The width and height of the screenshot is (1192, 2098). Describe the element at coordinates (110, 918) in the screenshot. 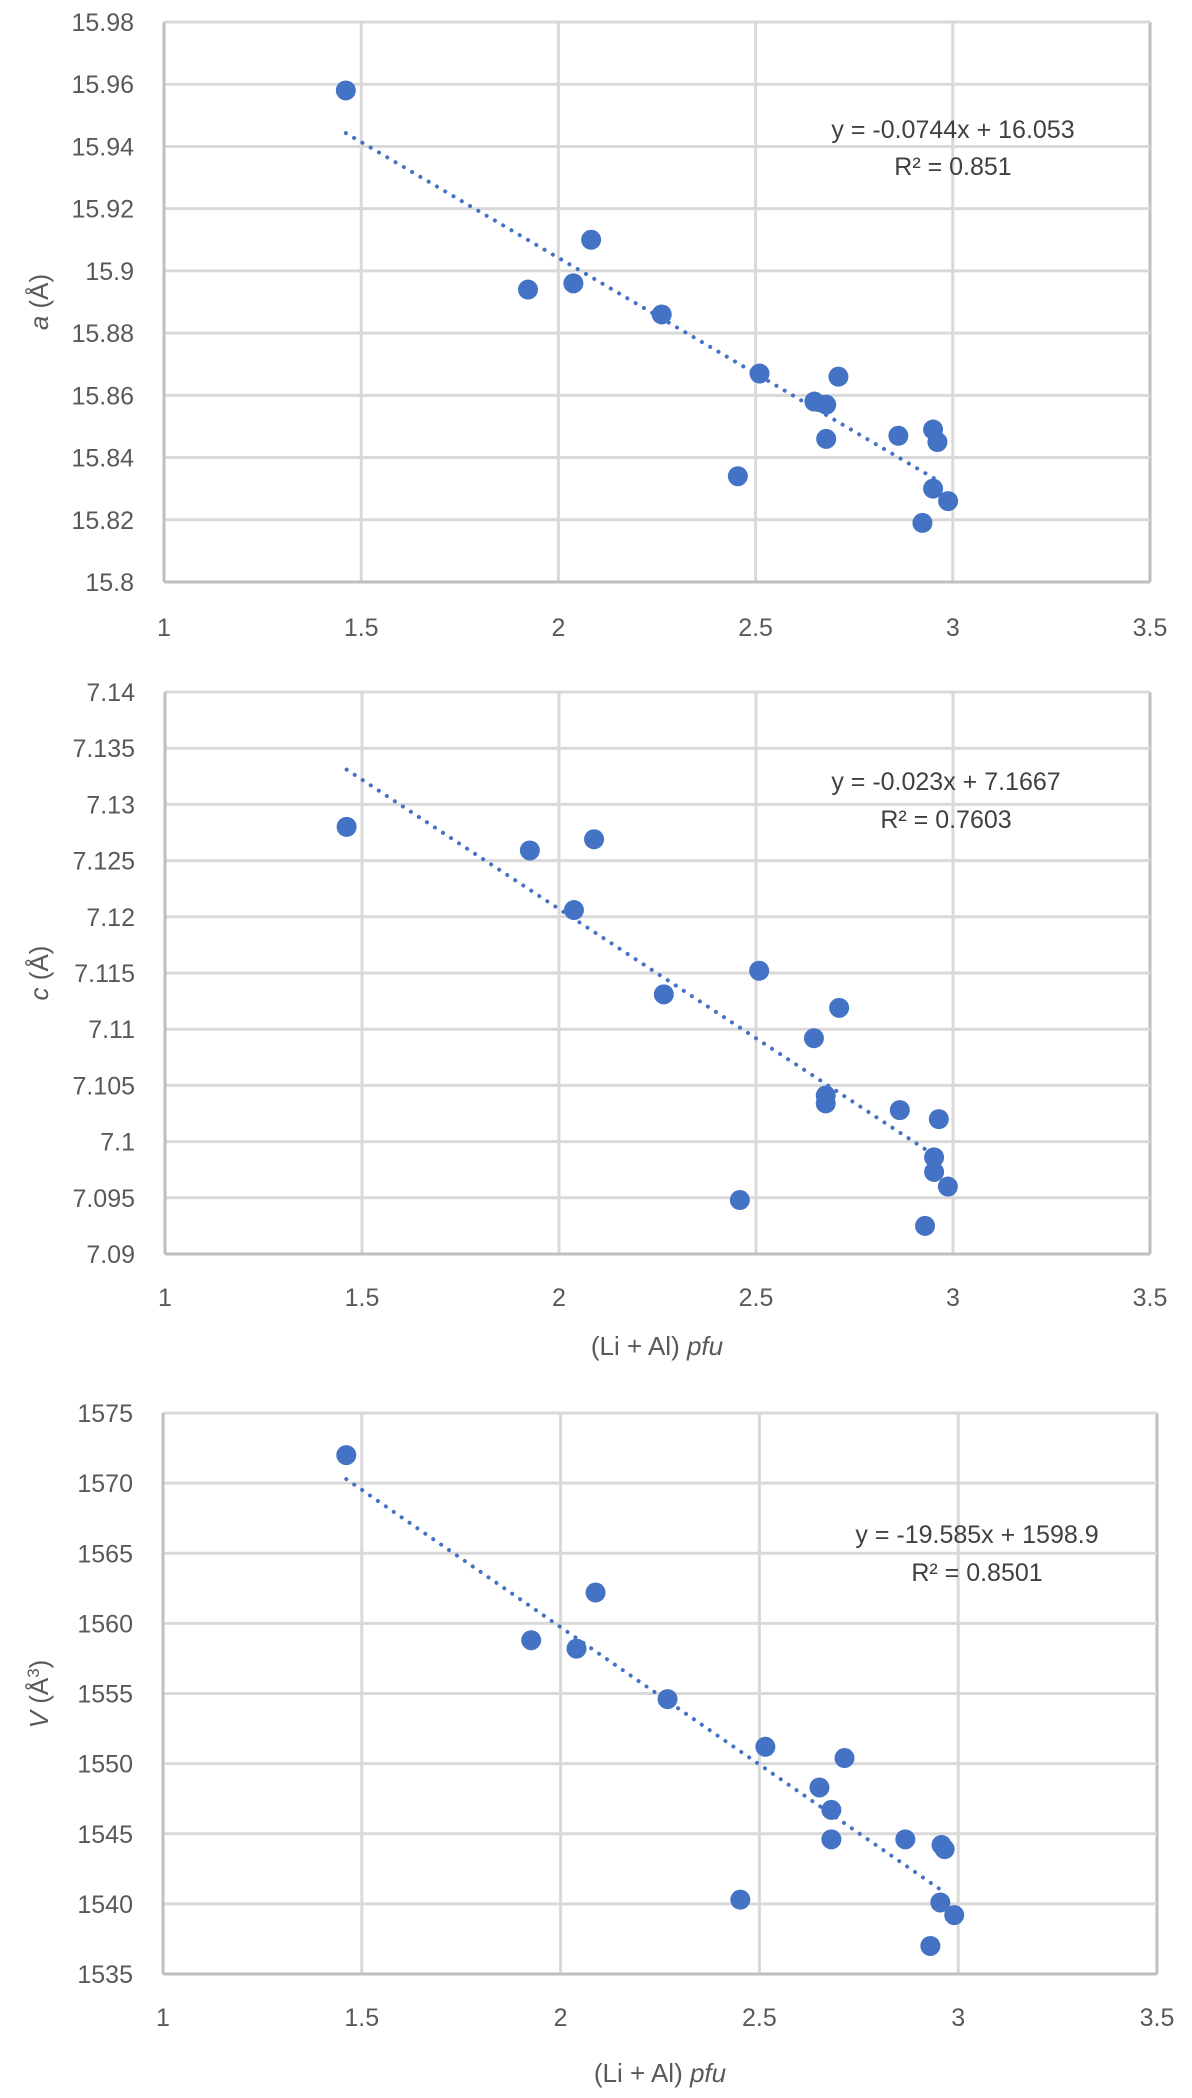

I see `y-tick-label: 7.12` at that location.